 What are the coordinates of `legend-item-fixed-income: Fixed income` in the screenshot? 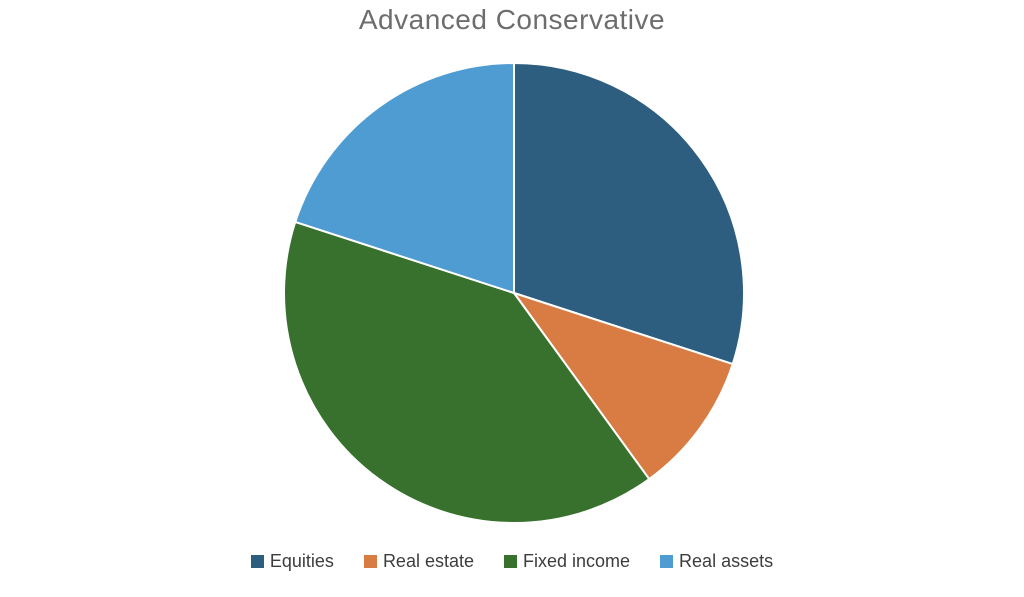 It's located at (567, 562).